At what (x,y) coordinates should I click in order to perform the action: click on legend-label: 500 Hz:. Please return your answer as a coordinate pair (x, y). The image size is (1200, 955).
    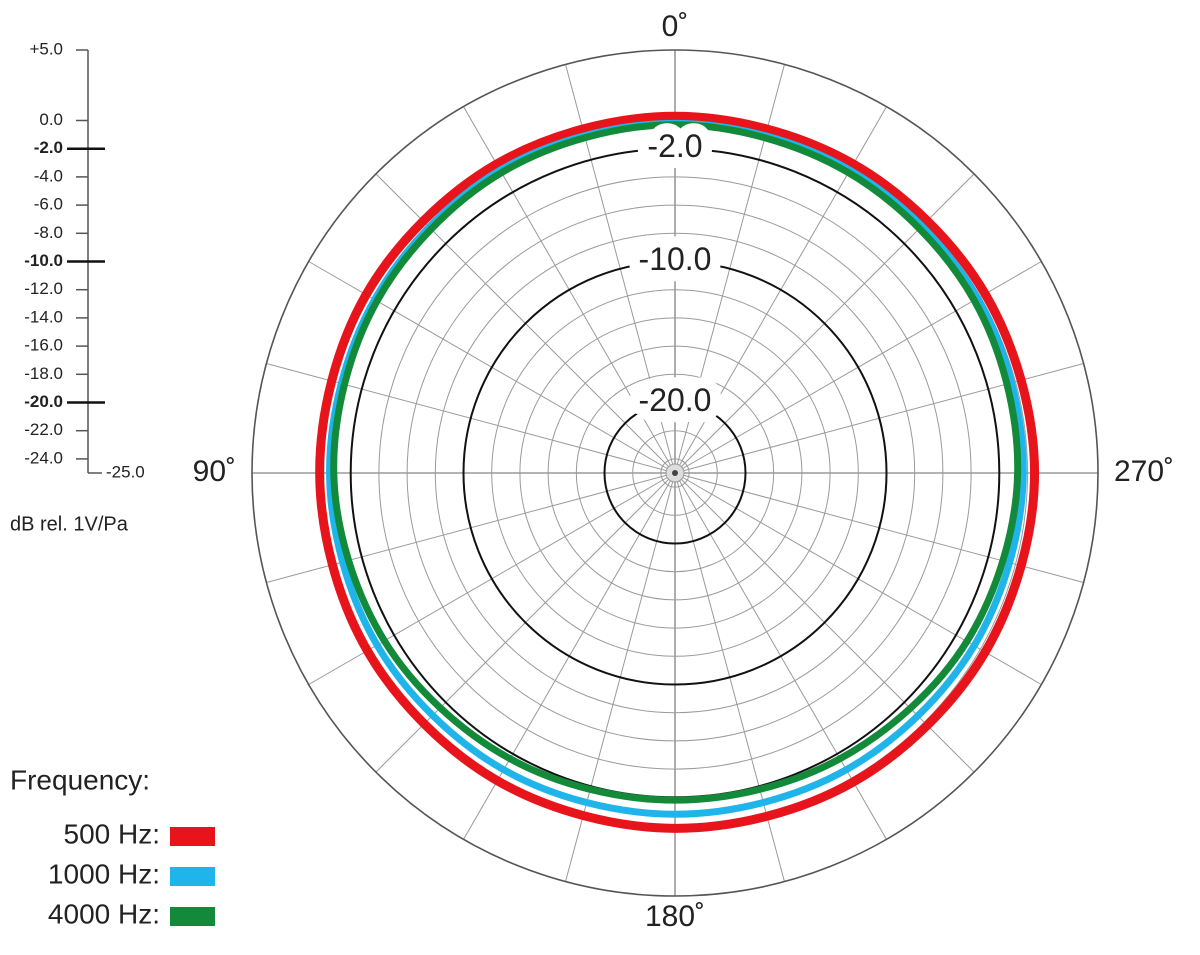
    Looking at the image, I should click on (112, 833).